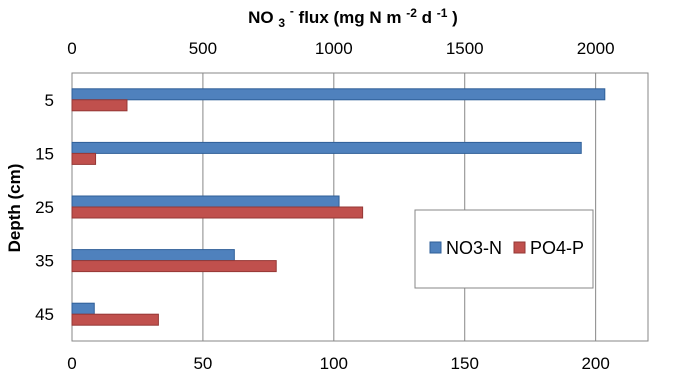 This screenshot has height=379, width=677. I want to click on y-axis-tick-label: 5, so click(49, 100).